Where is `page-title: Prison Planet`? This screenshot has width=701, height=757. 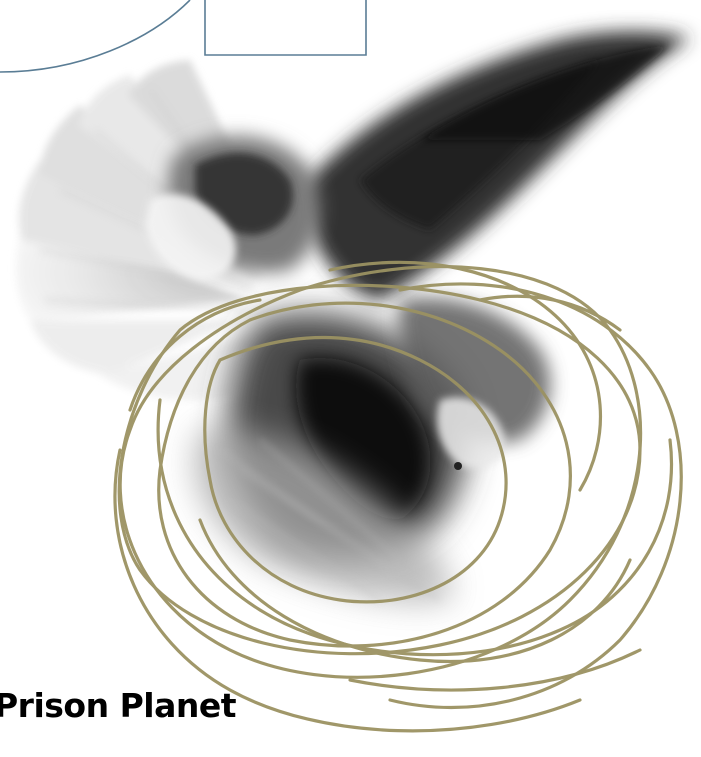
page-title: Prison Planet is located at coordinates (118, 705).